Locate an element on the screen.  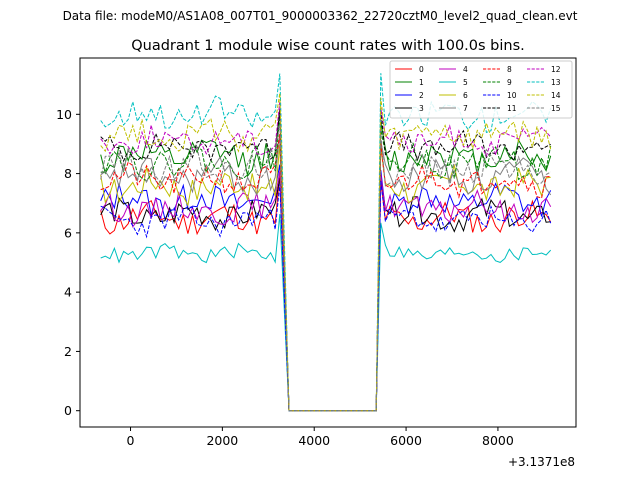
legend-item-9: 9 is located at coordinates (497, 82).